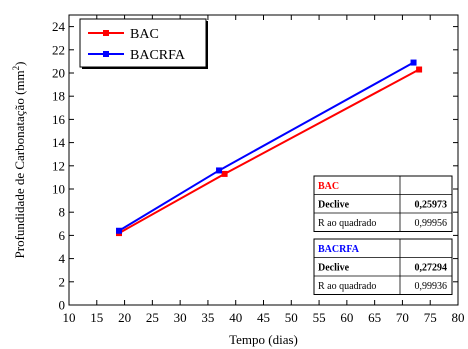 The image size is (468, 349). What do you see at coordinates (19, 64) in the screenshot?
I see `y-axis-title-end: )` at bounding box center [19, 64].